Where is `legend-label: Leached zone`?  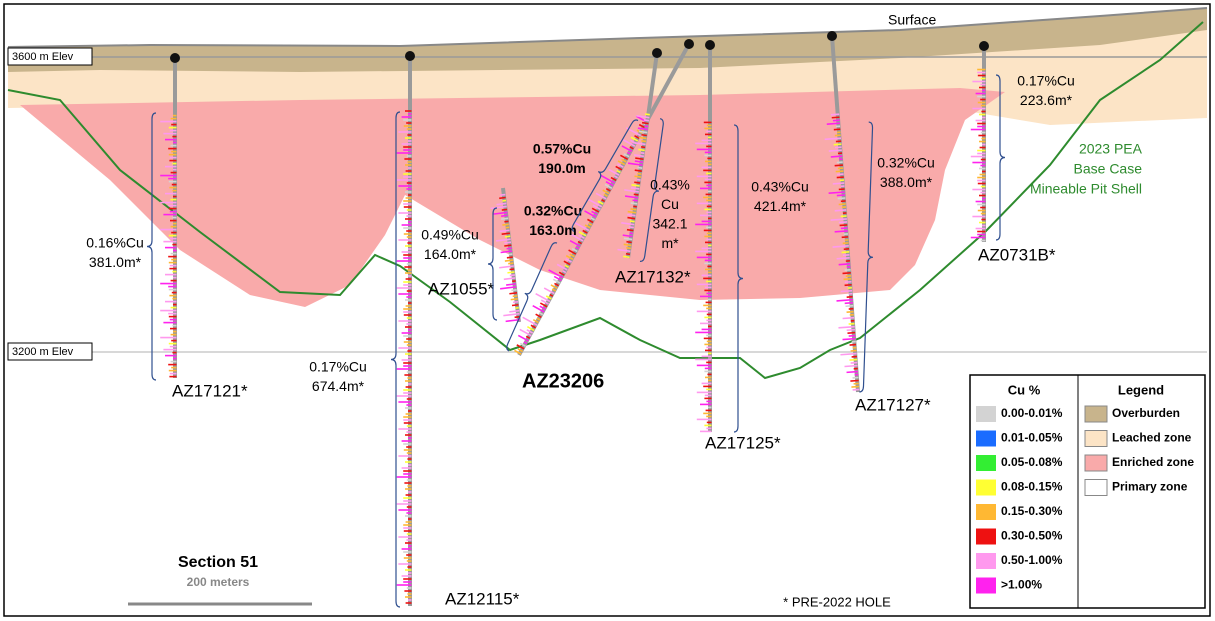 legend-label: Leached zone is located at coordinates (1152, 438).